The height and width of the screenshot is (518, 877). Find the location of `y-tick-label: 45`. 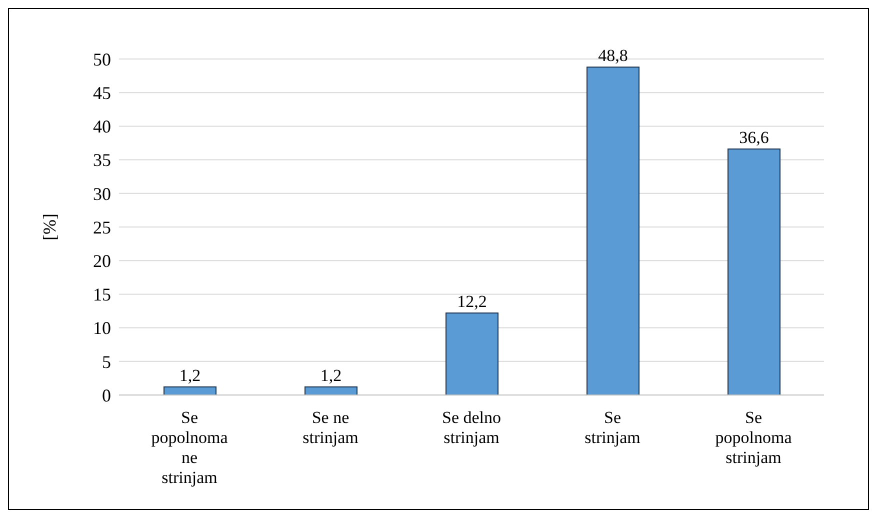

y-tick-label: 45 is located at coordinates (102, 92).